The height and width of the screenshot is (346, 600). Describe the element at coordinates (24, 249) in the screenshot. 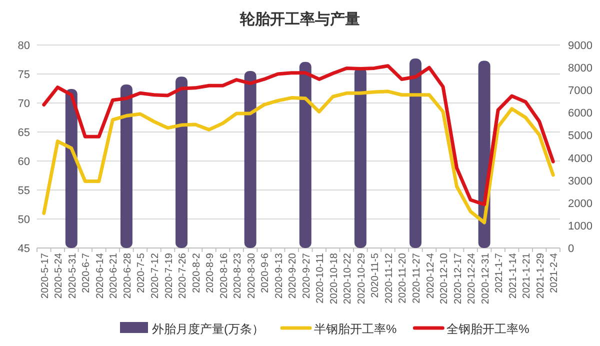

I see `y-tick-label: 45` at that location.